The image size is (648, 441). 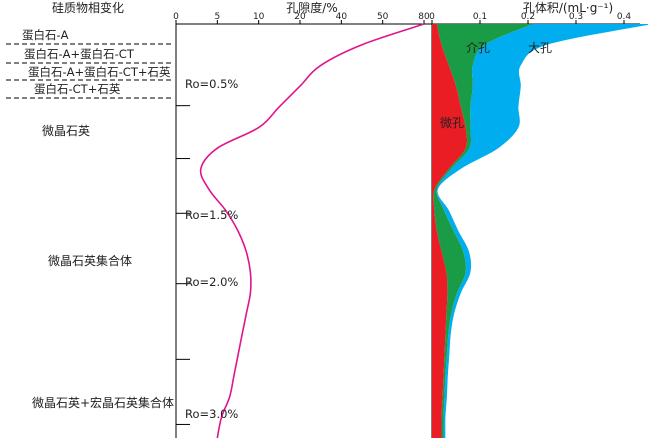 What do you see at coordinates (88, 7) in the screenshot?
I see `header-silica-phase: 硅质物相变化` at bounding box center [88, 7].